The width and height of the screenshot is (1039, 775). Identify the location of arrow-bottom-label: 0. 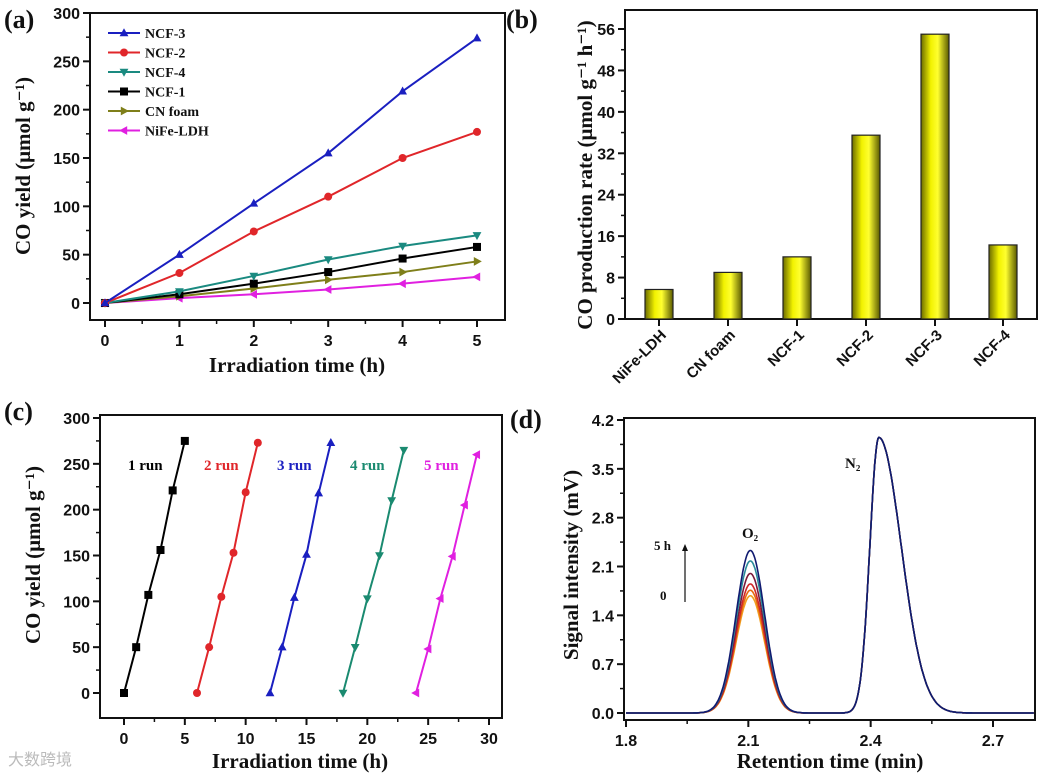
(663, 595).